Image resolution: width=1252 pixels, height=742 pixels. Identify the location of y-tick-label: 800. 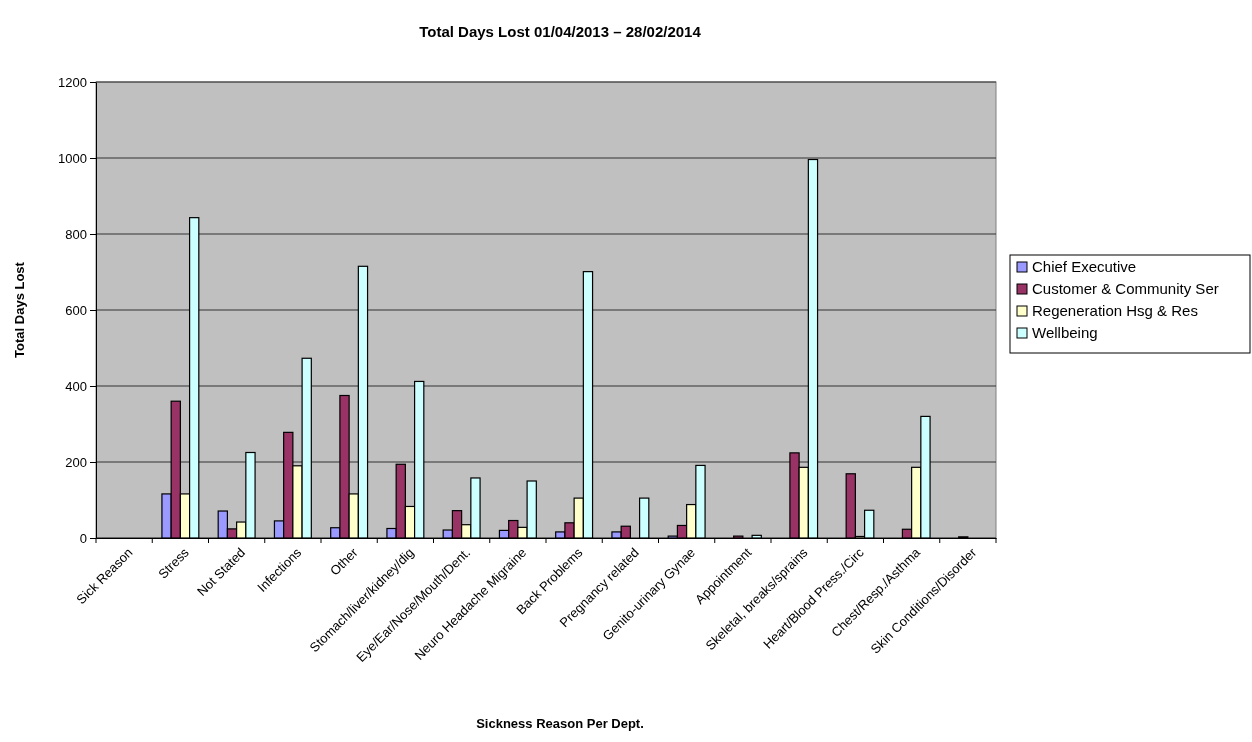
(76, 234).